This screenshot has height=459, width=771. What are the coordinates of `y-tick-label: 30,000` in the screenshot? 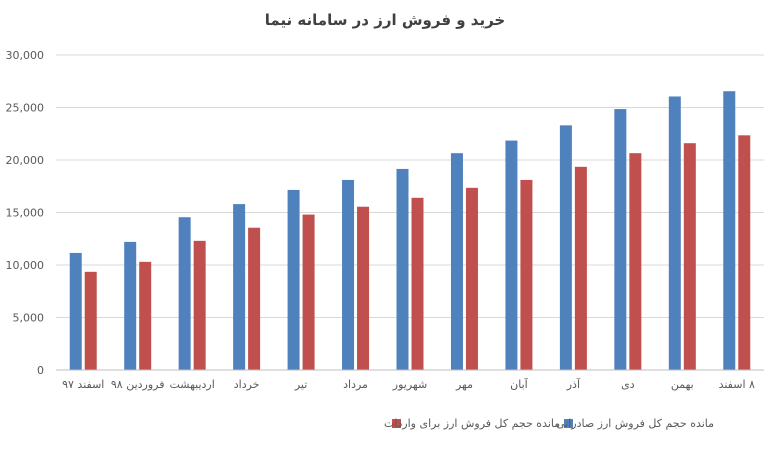 It's located at (25, 55).